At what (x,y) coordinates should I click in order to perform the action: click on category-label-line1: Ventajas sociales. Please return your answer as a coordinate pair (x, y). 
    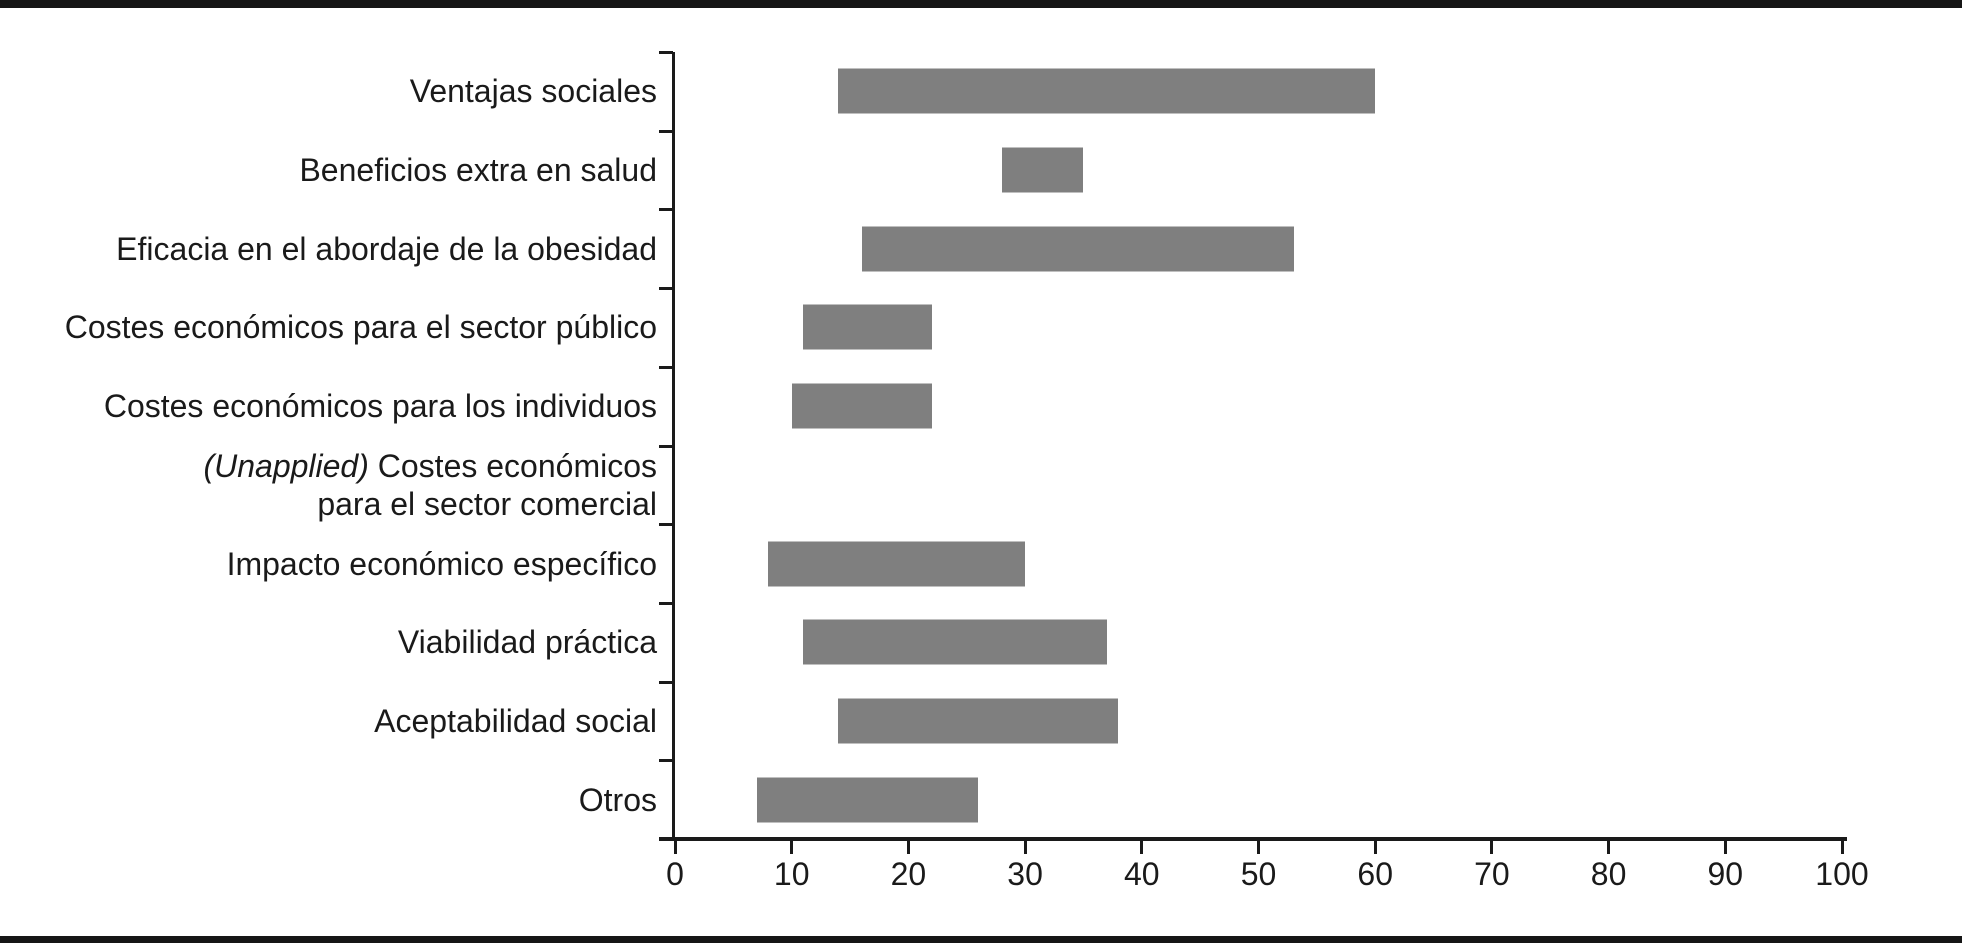
    Looking at the image, I should click on (533, 91).